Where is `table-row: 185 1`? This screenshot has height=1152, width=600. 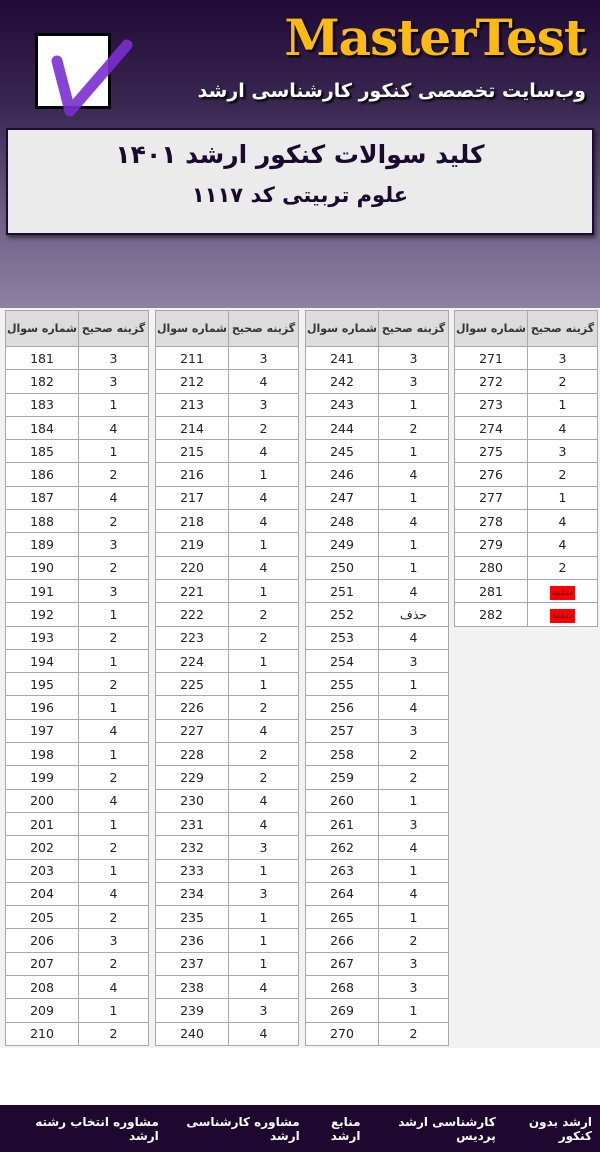 table-row: 185 1 is located at coordinates (77, 451).